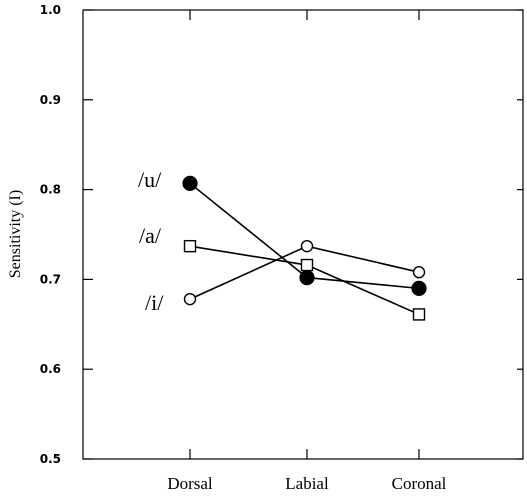 This screenshot has width=527, height=498. I want to click on series-label: /a/, so click(150, 235).